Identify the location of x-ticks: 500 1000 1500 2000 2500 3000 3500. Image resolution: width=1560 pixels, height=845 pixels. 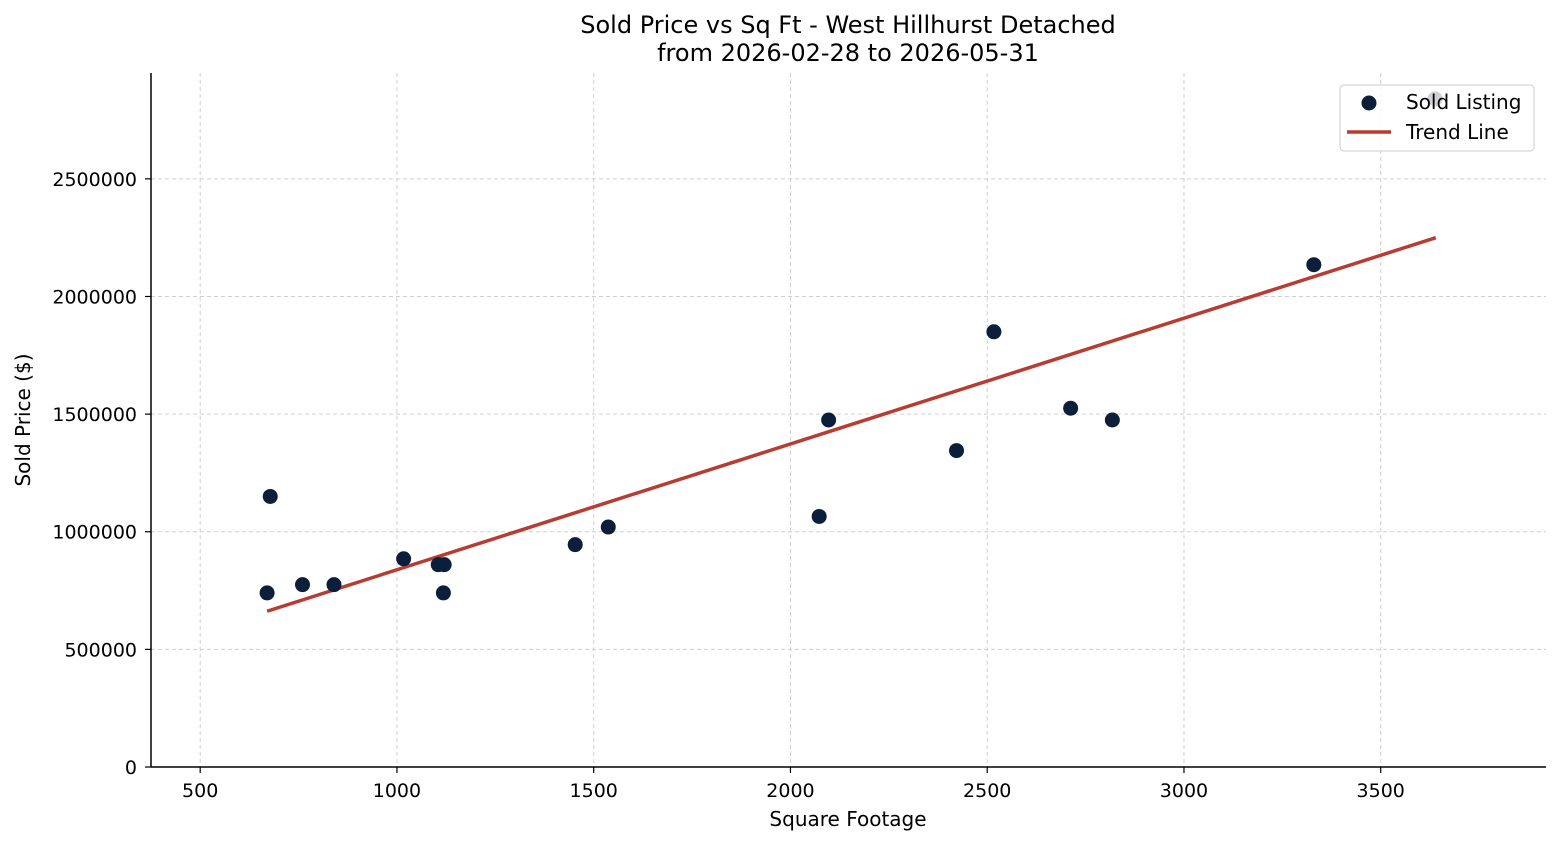
(793, 784).